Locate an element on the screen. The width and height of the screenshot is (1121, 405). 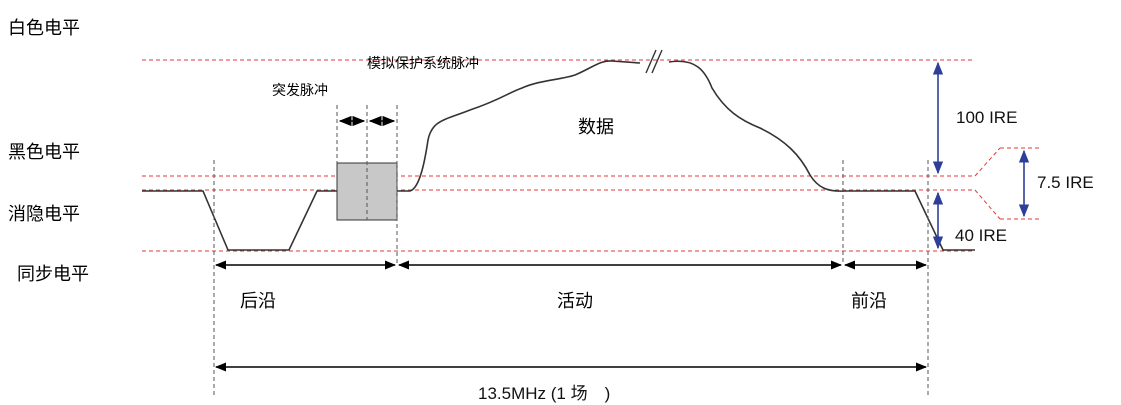
analog-protection-label: 模拟保护系统脉冲 is located at coordinates (423, 64).